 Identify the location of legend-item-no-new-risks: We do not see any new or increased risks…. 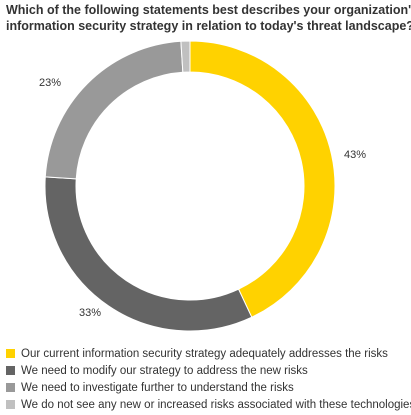
(208, 404).